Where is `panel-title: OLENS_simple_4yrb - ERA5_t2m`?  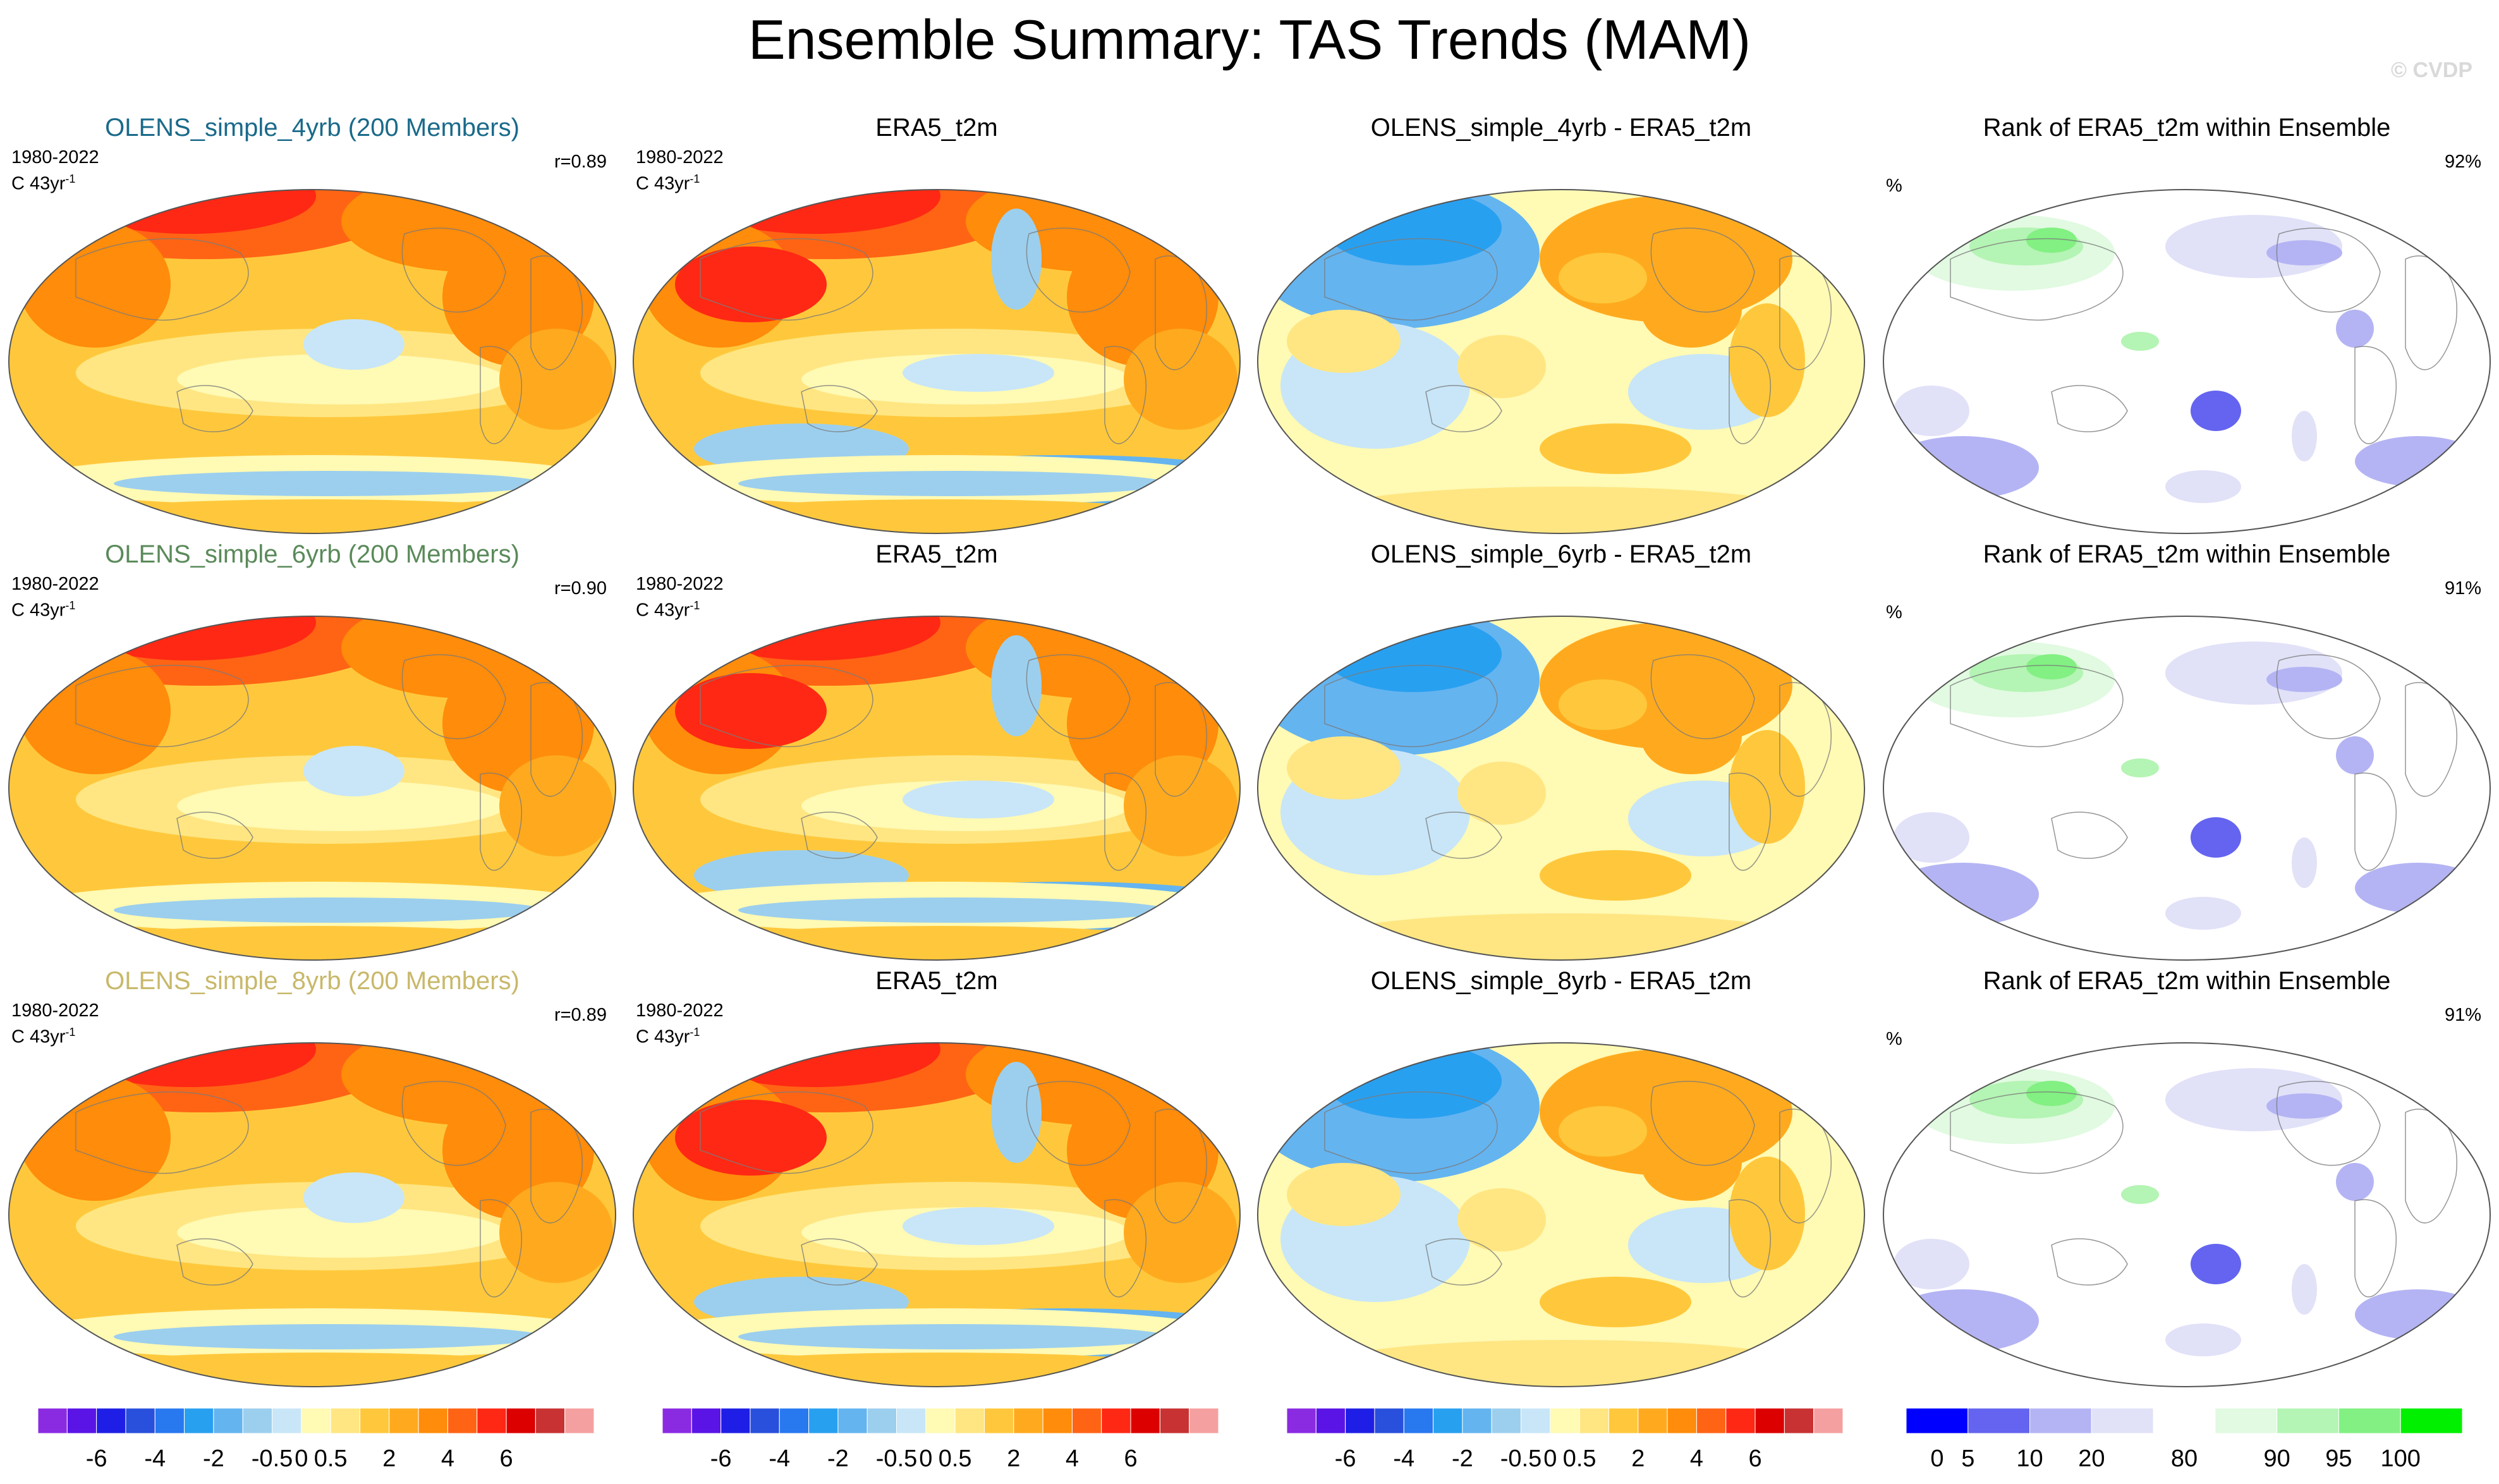 panel-title: OLENS_simple_4yrb - ERA5_t2m is located at coordinates (1561, 128).